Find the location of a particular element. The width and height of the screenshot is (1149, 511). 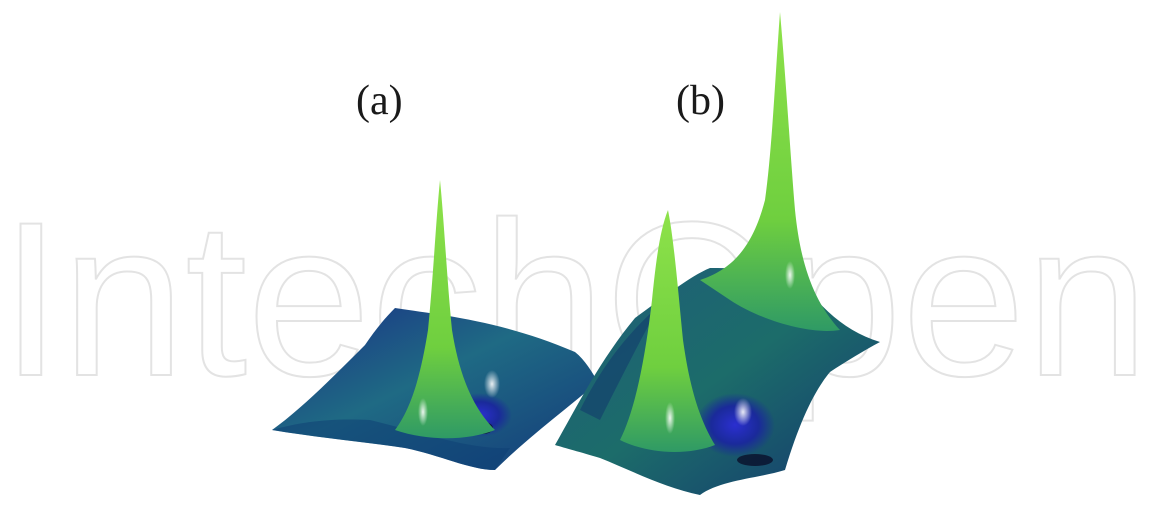

panel-b-ridge is located at coordinates (620, 362).